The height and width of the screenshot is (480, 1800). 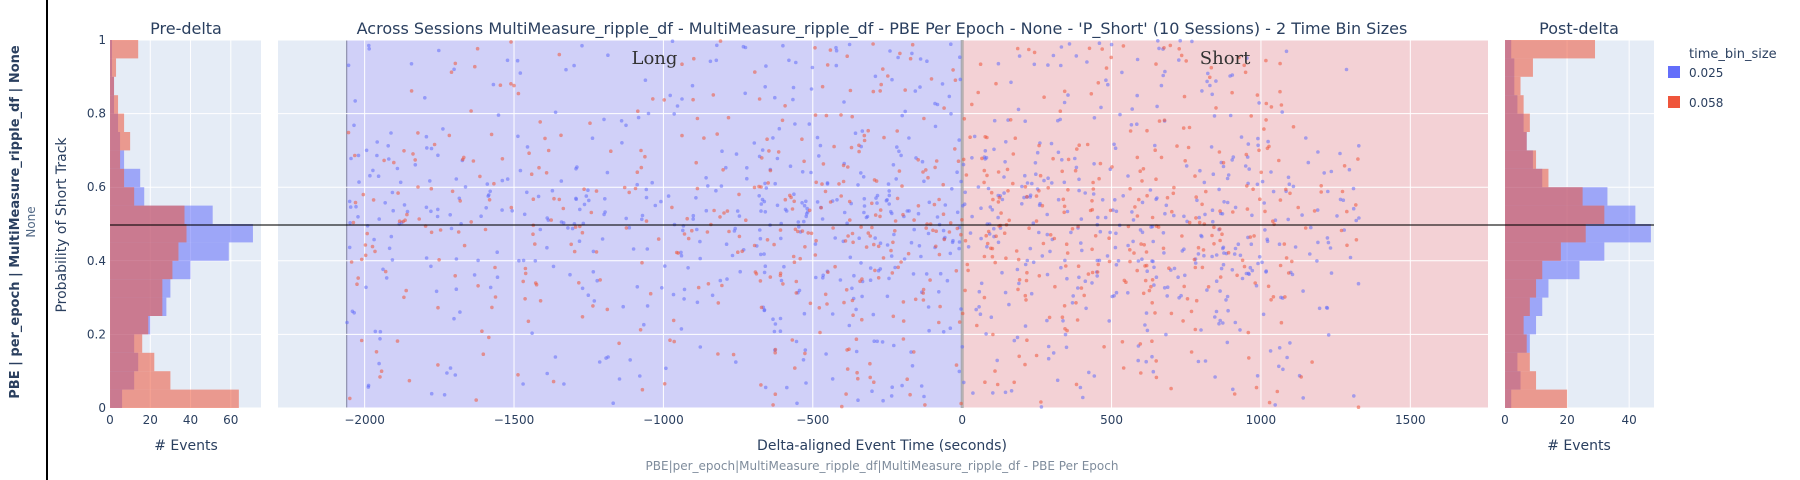 I want to click on right-hist-title: Post-delta, so click(x=1579, y=28).